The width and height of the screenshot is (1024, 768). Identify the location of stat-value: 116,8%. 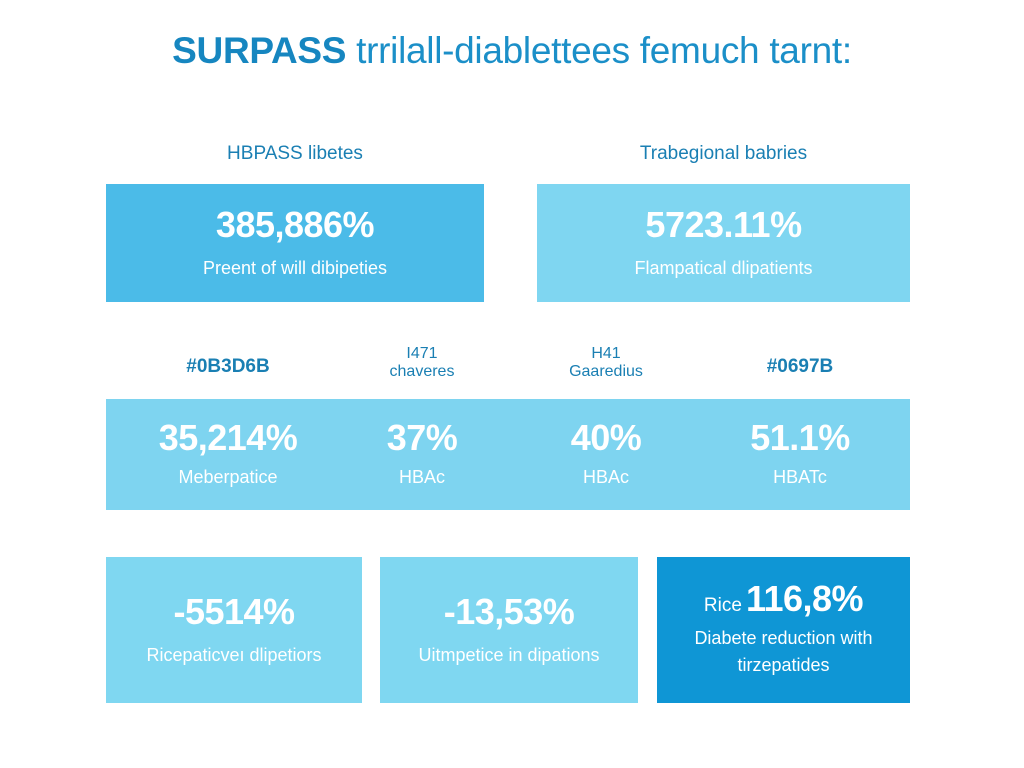
(804, 598).